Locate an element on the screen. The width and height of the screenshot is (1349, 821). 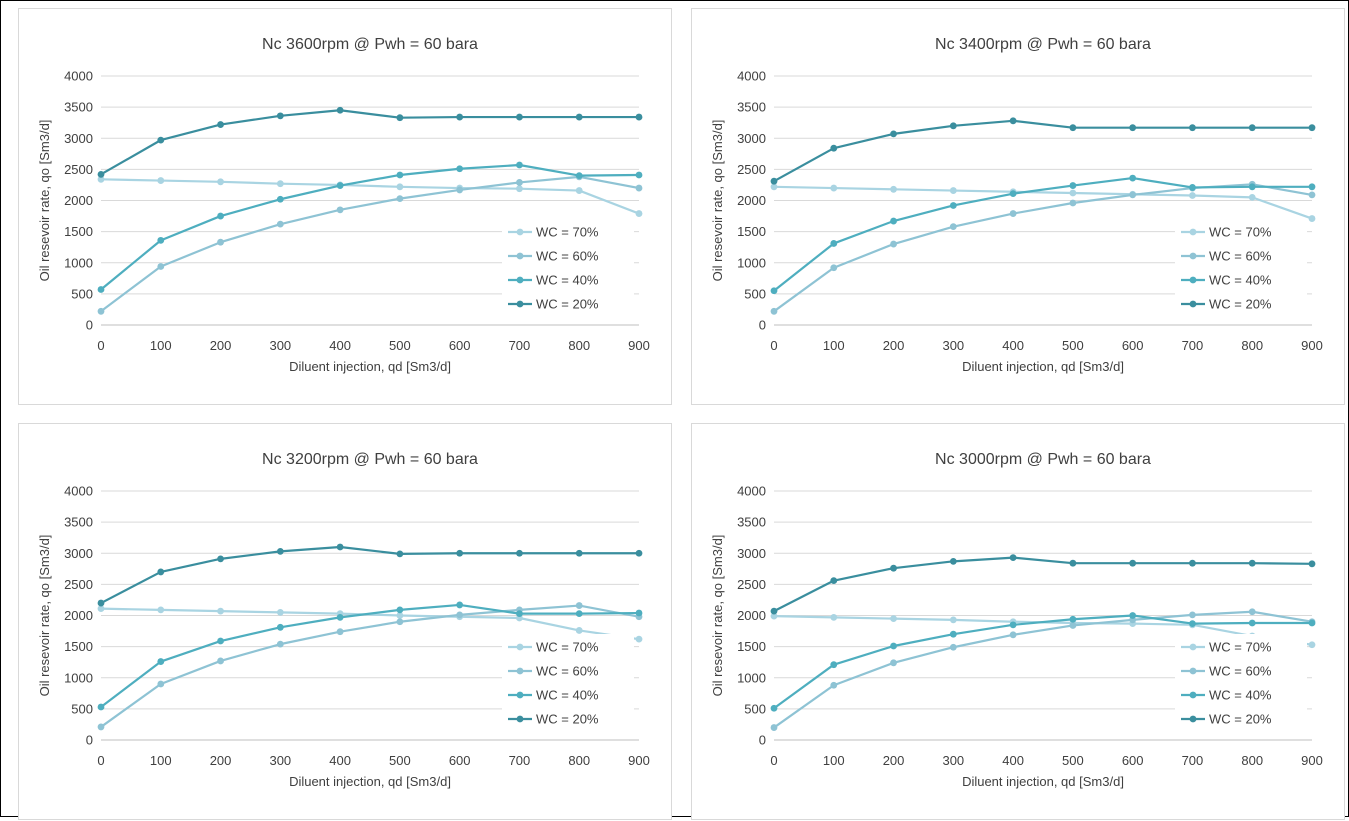
x-tick-label: 600 is located at coordinates (1133, 760).